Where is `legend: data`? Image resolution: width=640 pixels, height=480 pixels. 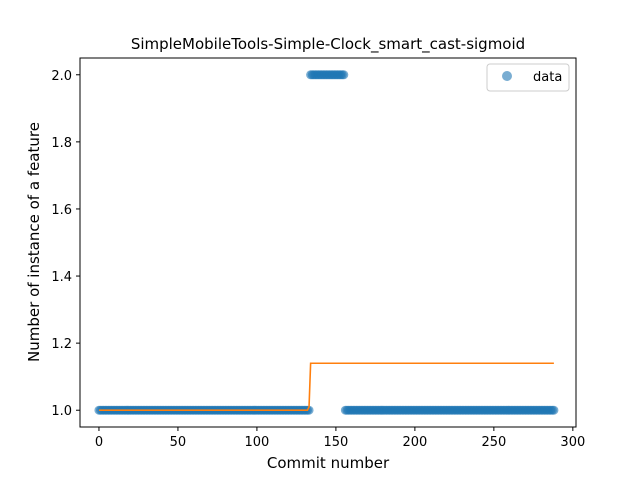 legend: data is located at coordinates (528, 77).